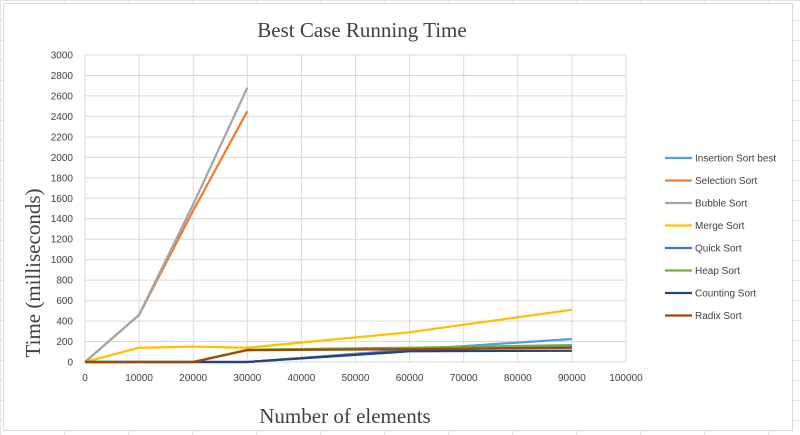 Image resolution: width=800 pixels, height=435 pixels. What do you see at coordinates (464, 378) in the screenshot?
I see `x-tick-label: 70000` at bounding box center [464, 378].